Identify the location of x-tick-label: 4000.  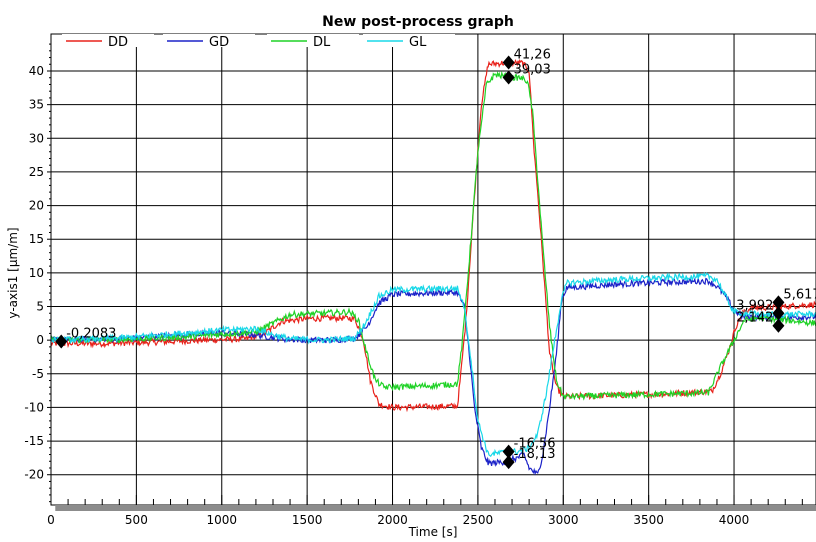
(734, 520).